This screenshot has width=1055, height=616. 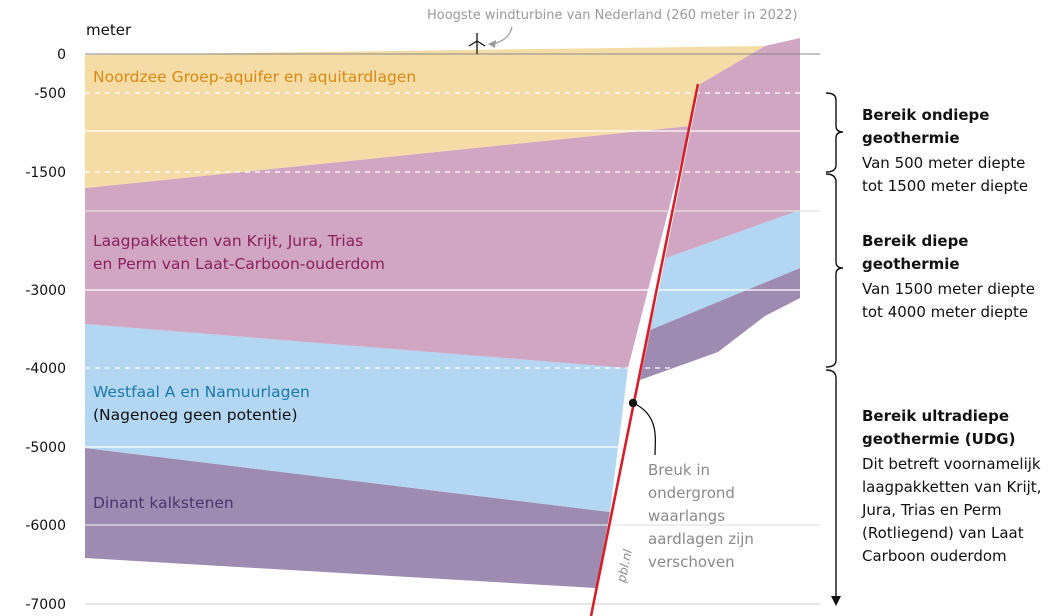 I want to click on tick-0: 0, so click(x=61, y=55).